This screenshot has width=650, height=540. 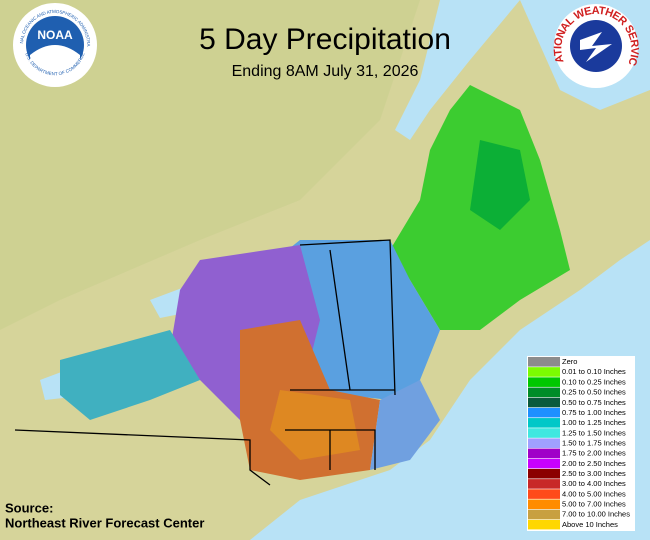 What do you see at coordinates (457, 70) in the screenshot?
I see `st-lawrence` at bounding box center [457, 70].